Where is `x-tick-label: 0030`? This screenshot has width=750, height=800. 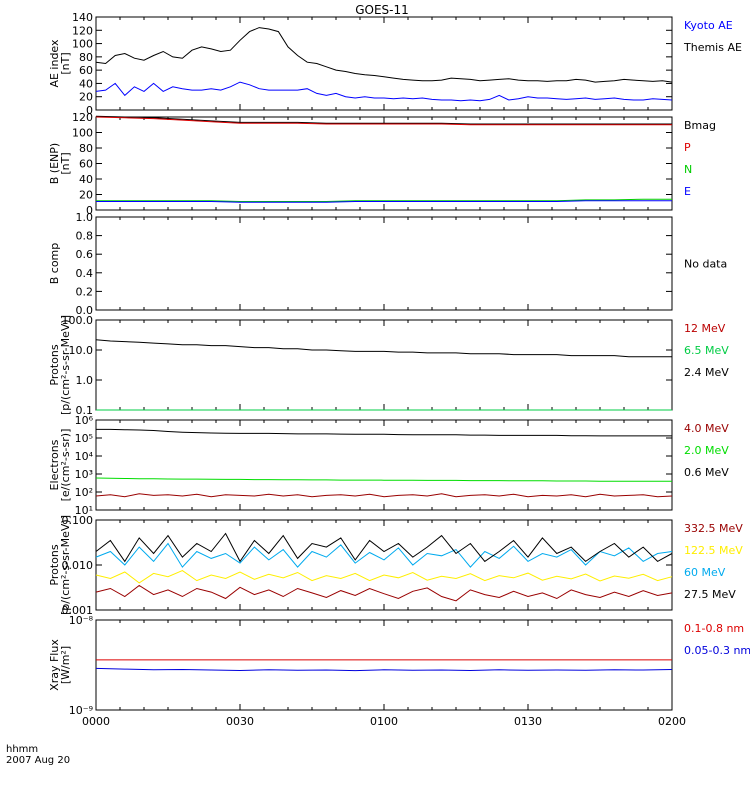 x-tick-label: 0030 is located at coordinates (240, 721).